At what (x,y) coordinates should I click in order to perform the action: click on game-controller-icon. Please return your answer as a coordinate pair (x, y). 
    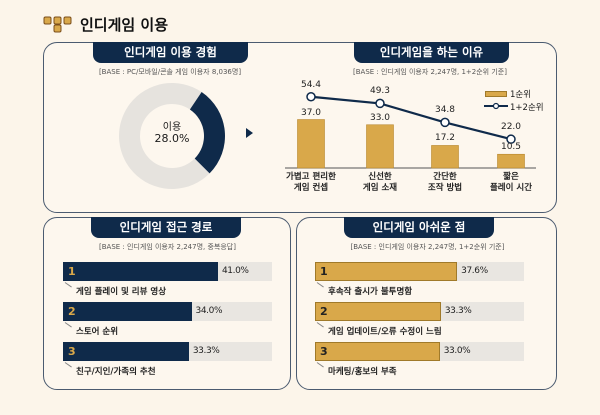
    Looking at the image, I should click on (57, 24).